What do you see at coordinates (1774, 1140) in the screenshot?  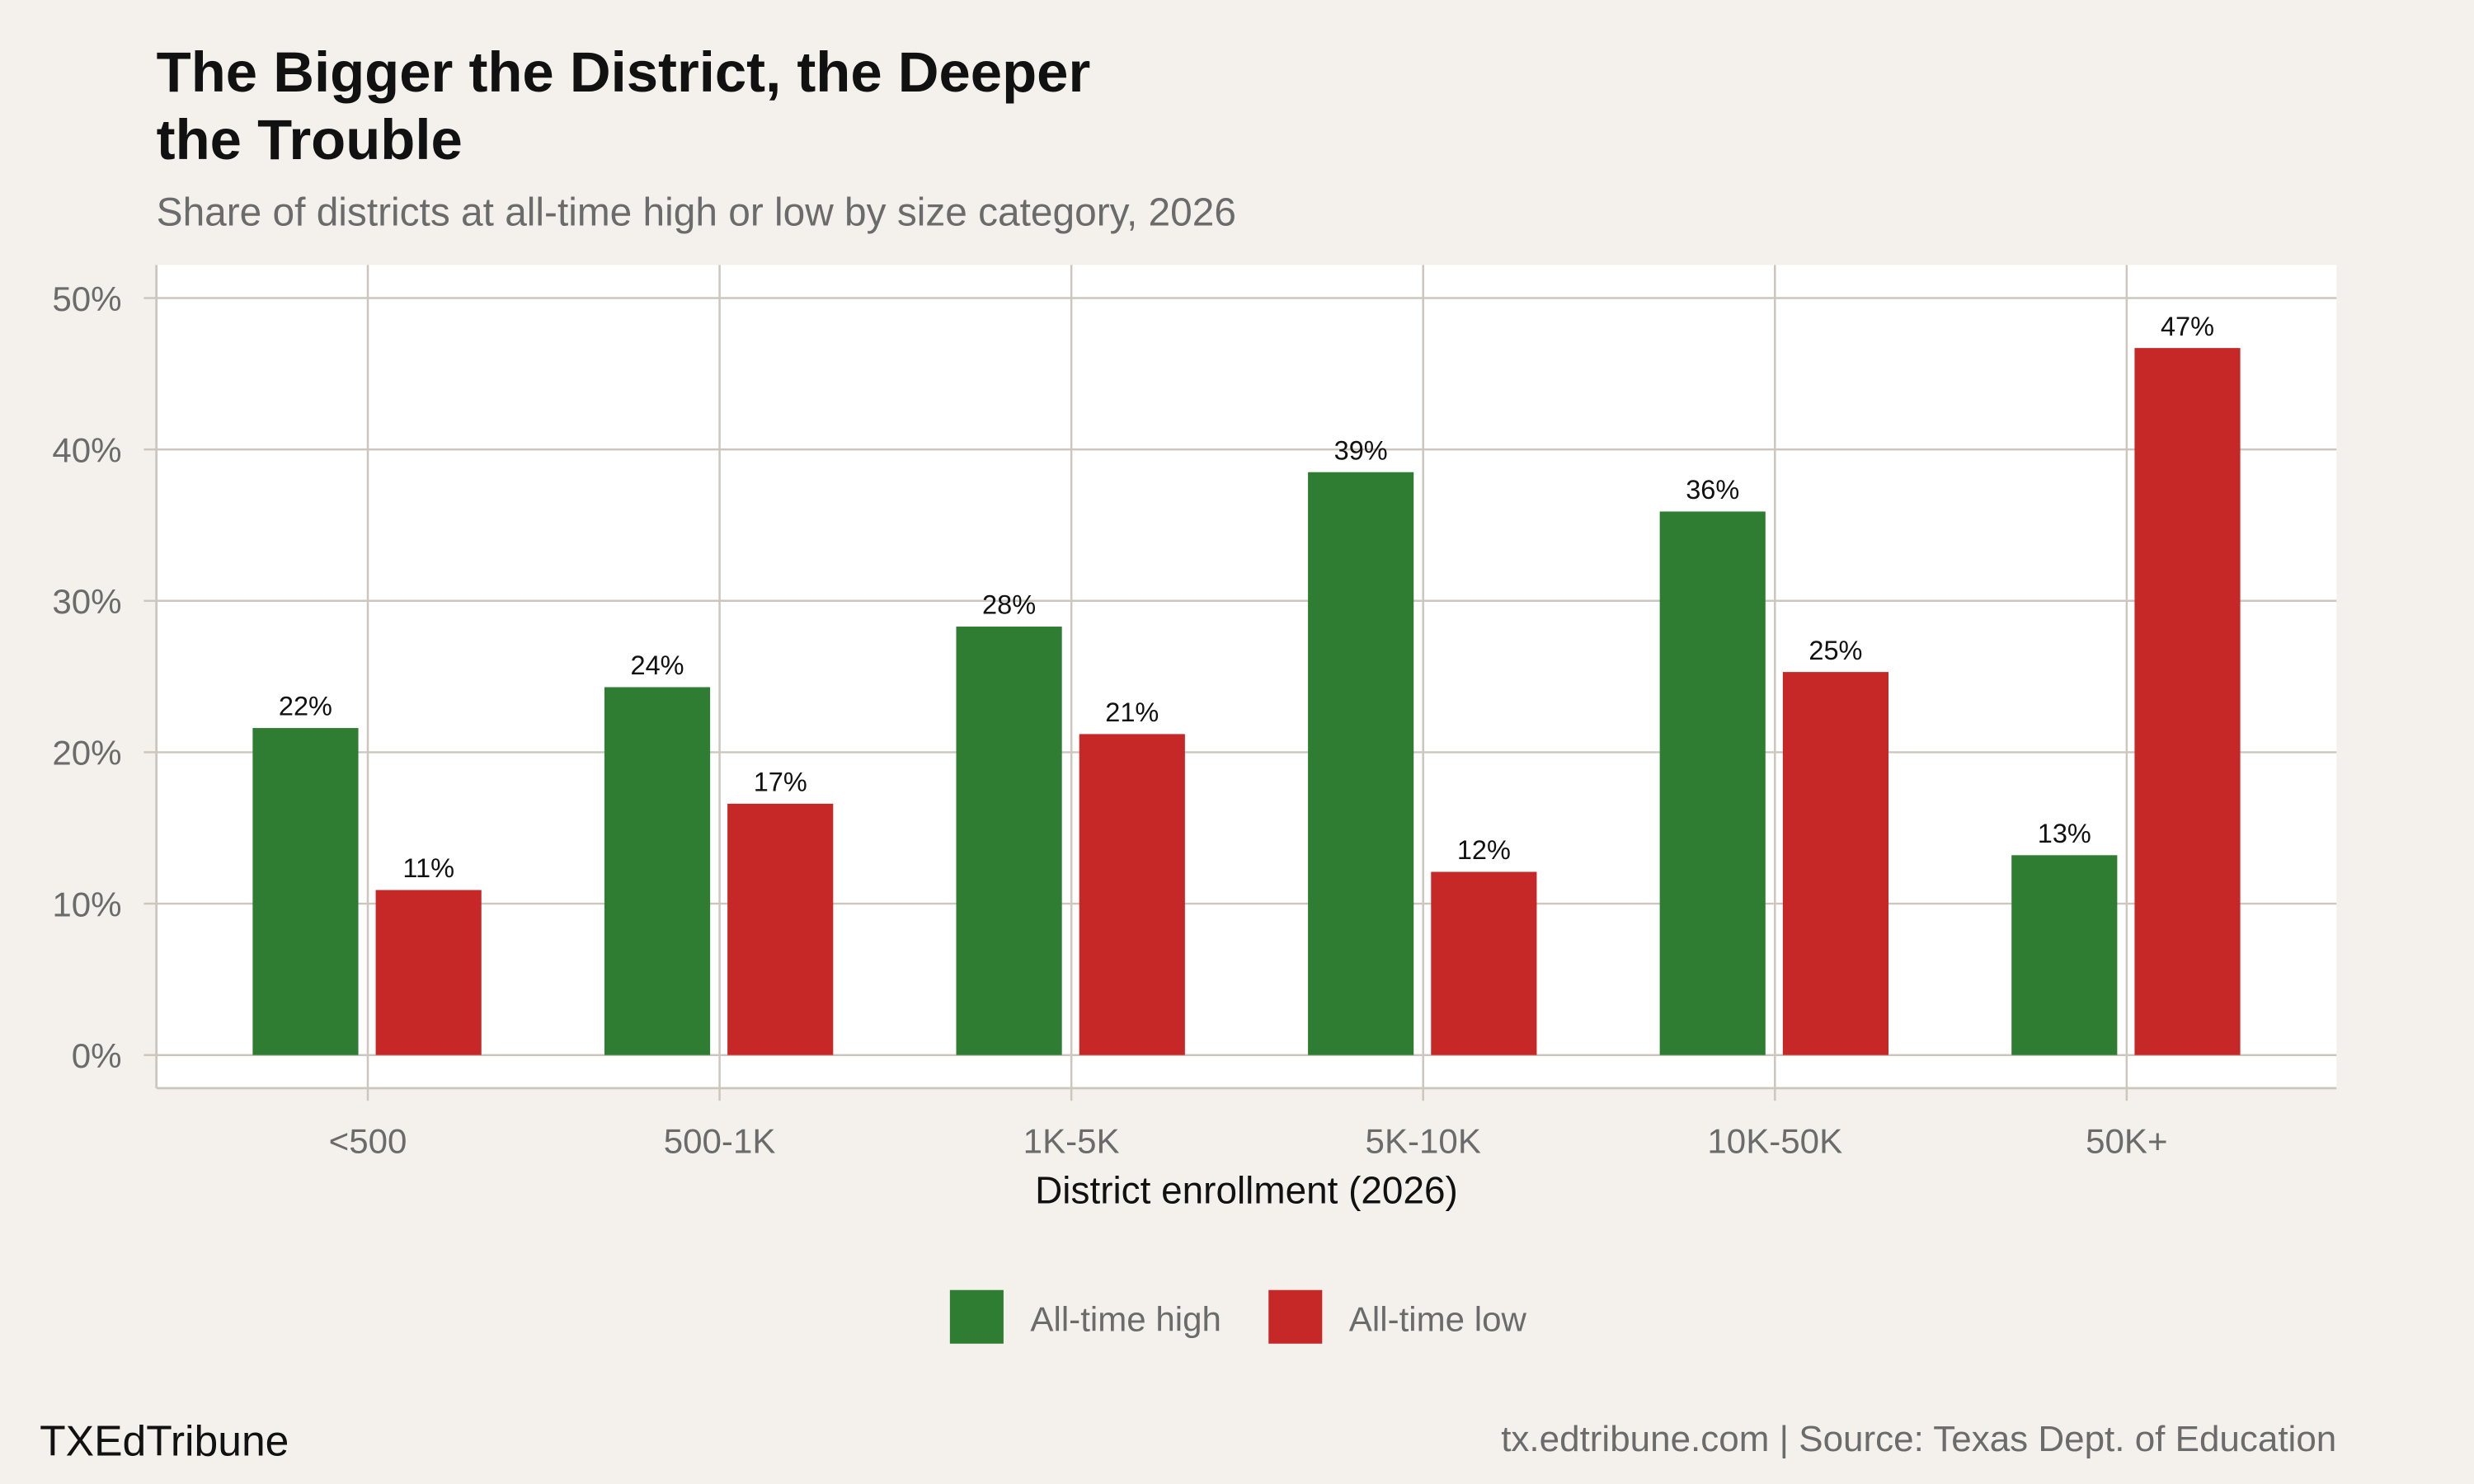 I see `x-tick-label: 10K-50K` at bounding box center [1774, 1140].